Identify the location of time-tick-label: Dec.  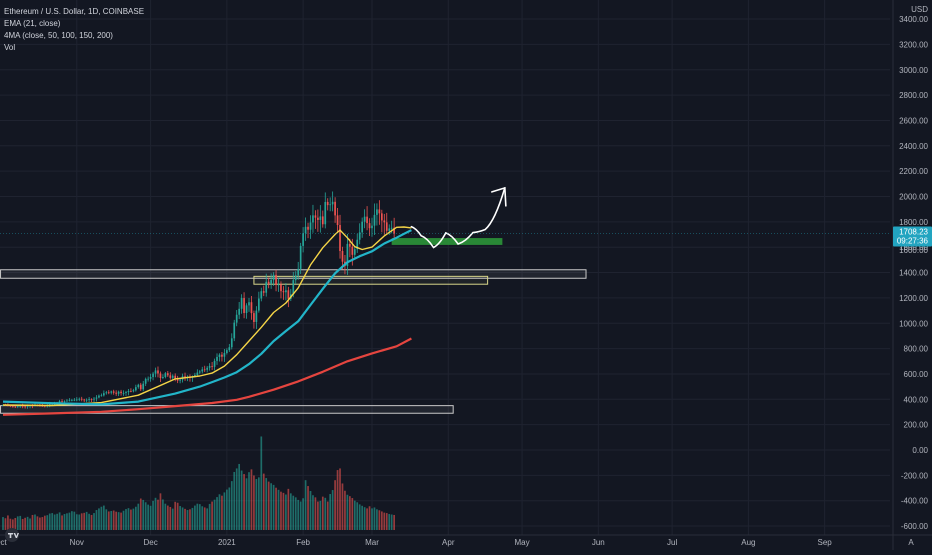
(150, 542).